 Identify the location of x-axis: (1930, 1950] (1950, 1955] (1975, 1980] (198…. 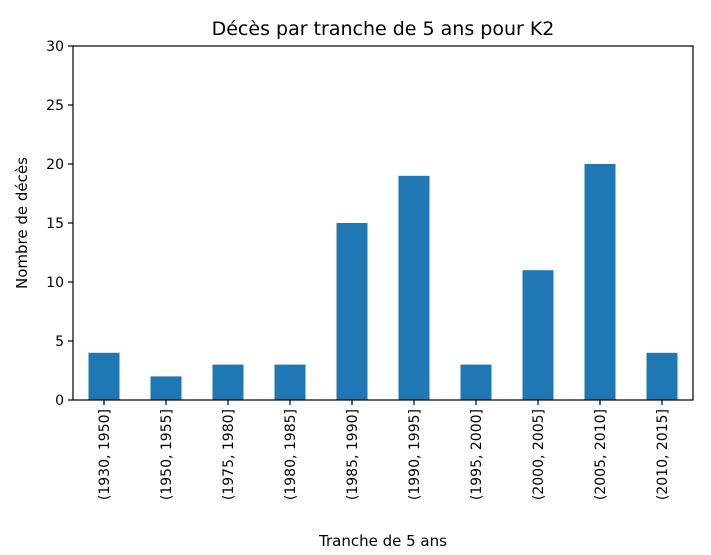
(384, 450).